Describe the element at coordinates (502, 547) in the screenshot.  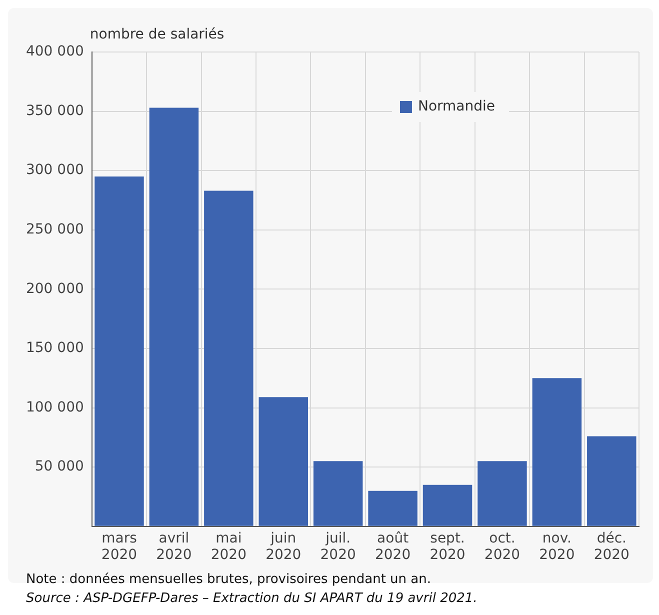
I see `x-tick-label: oct. 2020` at that location.